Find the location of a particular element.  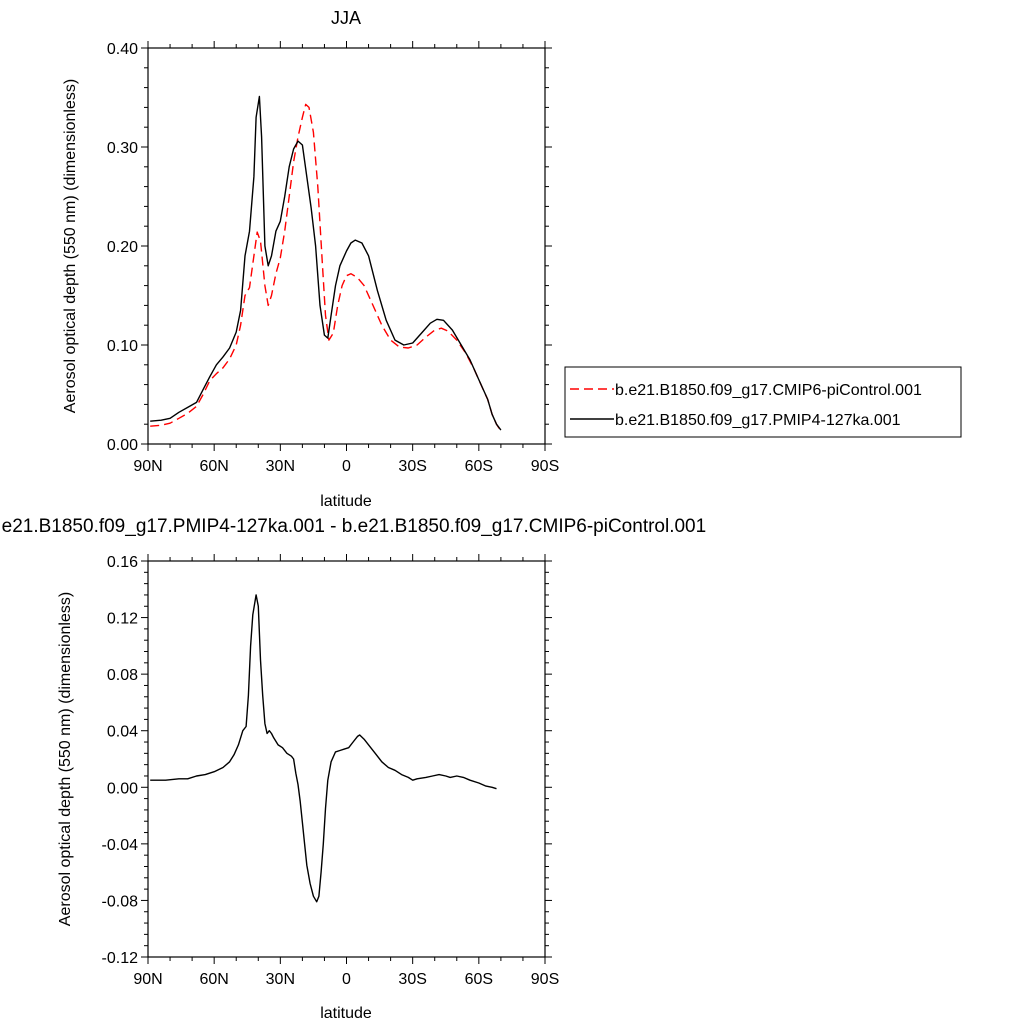

p1-x-tick-label: 30S is located at coordinates (412, 979).